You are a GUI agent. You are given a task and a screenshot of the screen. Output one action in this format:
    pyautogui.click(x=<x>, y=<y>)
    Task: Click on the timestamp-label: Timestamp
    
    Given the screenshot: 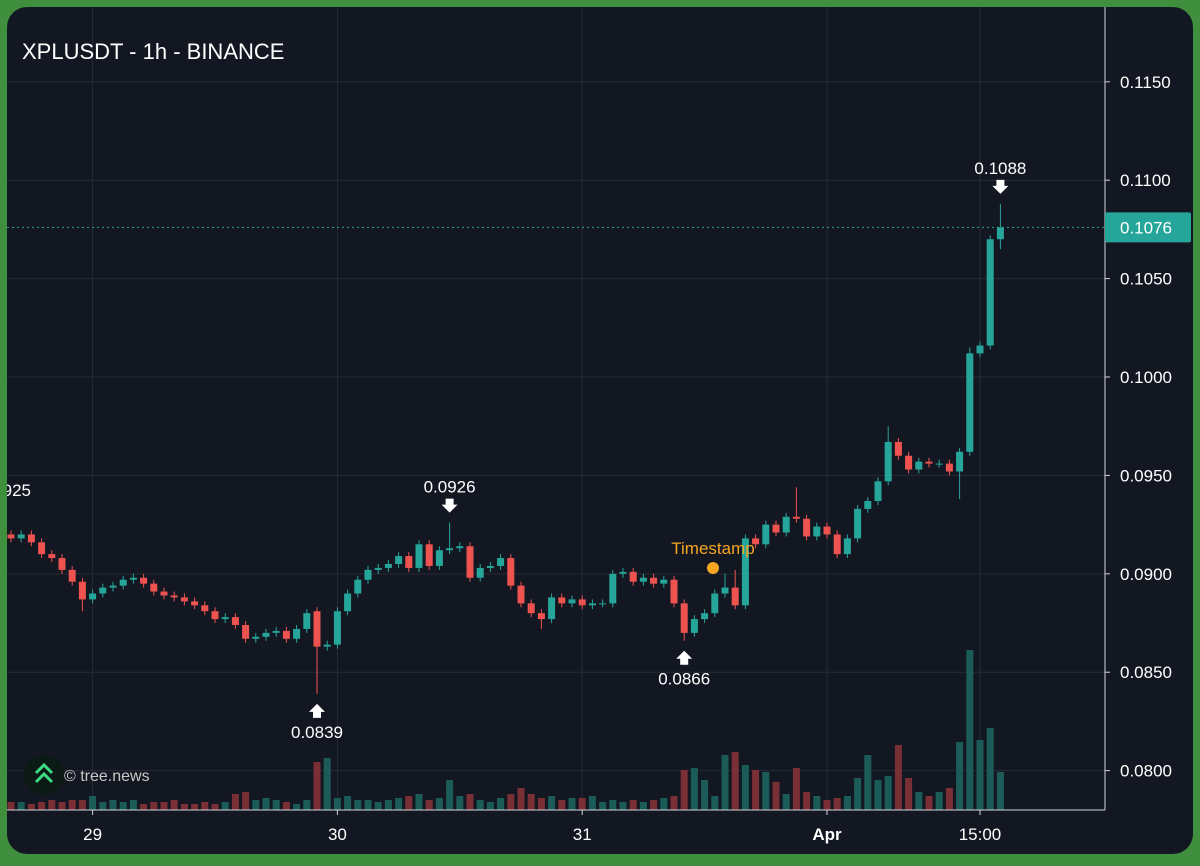 What is the action you would take?
    pyautogui.click(x=712, y=548)
    